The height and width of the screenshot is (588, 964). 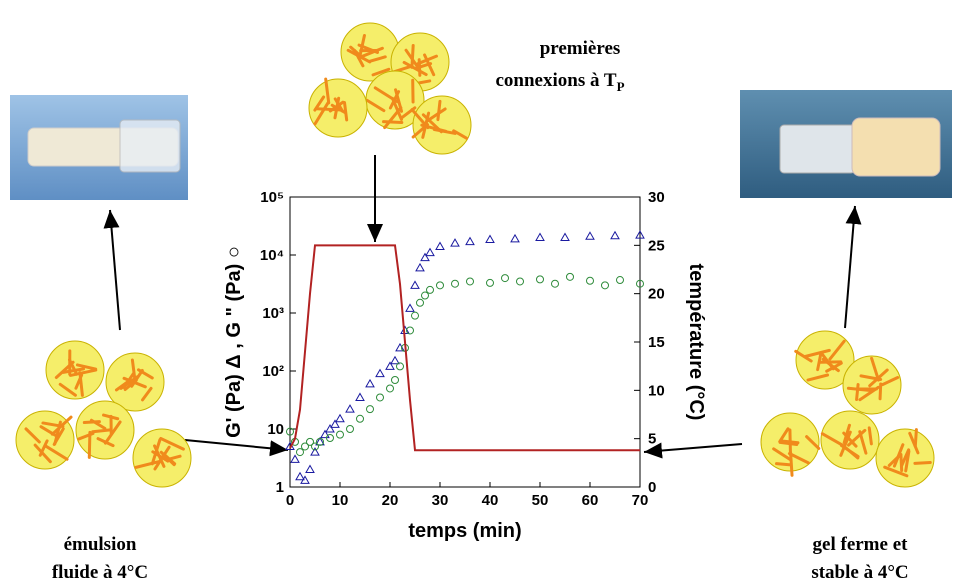 What do you see at coordinates (656, 197) in the screenshot?
I see `y2-tick-label: 30` at bounding box center [656, 197].